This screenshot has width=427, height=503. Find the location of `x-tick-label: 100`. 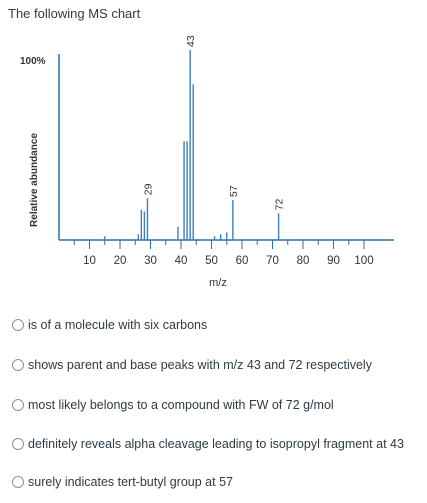

x-tick-label: 100 is located at coordinates (363, 261).